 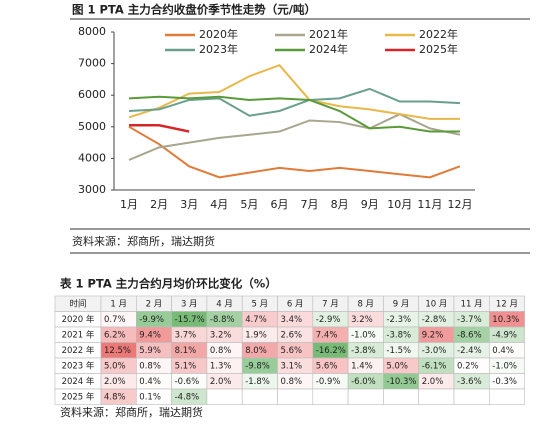 I want to click on table-text: -3.7%, so click(x=469, y=320).